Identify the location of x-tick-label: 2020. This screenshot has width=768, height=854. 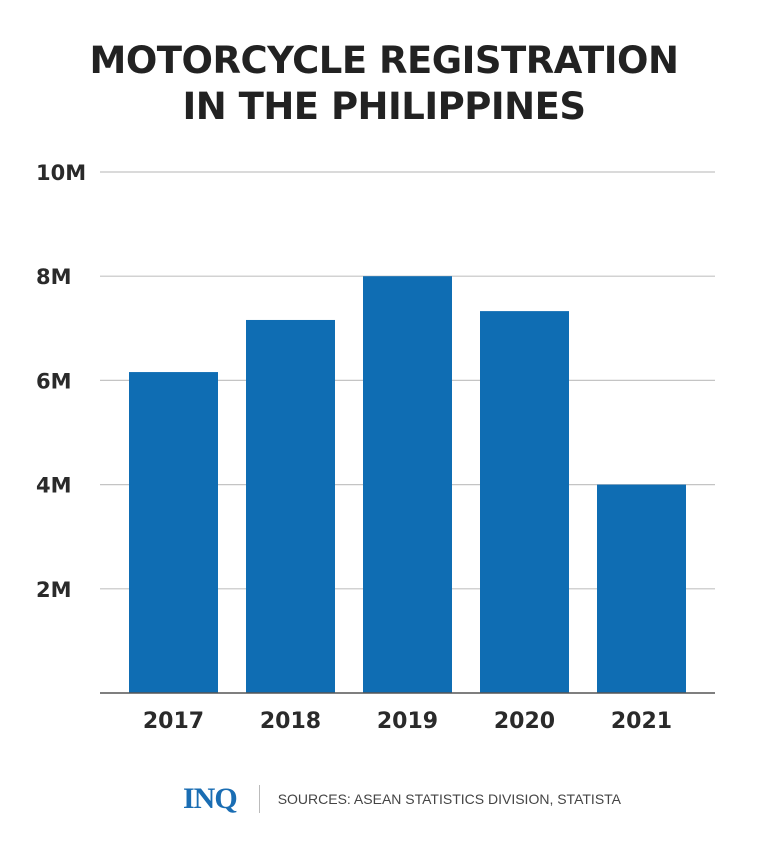
(524, 721).